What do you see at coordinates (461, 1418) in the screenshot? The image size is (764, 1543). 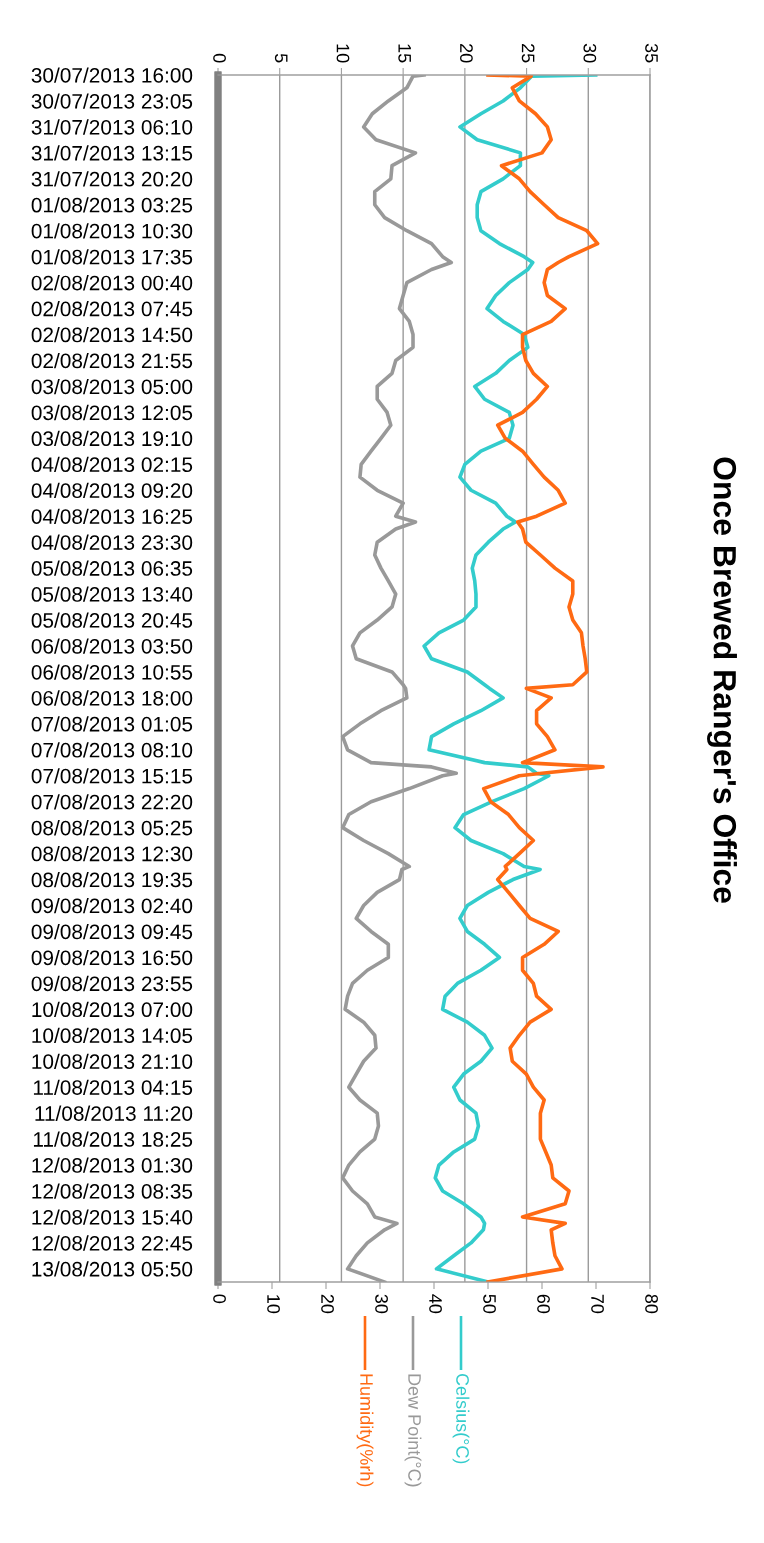 I see `text: Celsius(°C)` at bounding box center [461, 1418].